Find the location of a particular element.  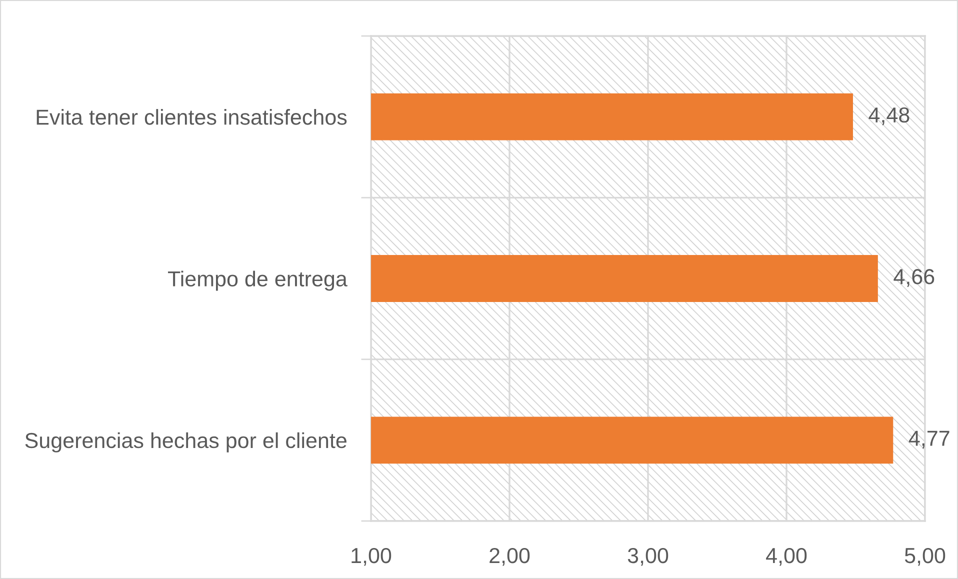

data-label: 4,48 is located at coordinates (889, 116).